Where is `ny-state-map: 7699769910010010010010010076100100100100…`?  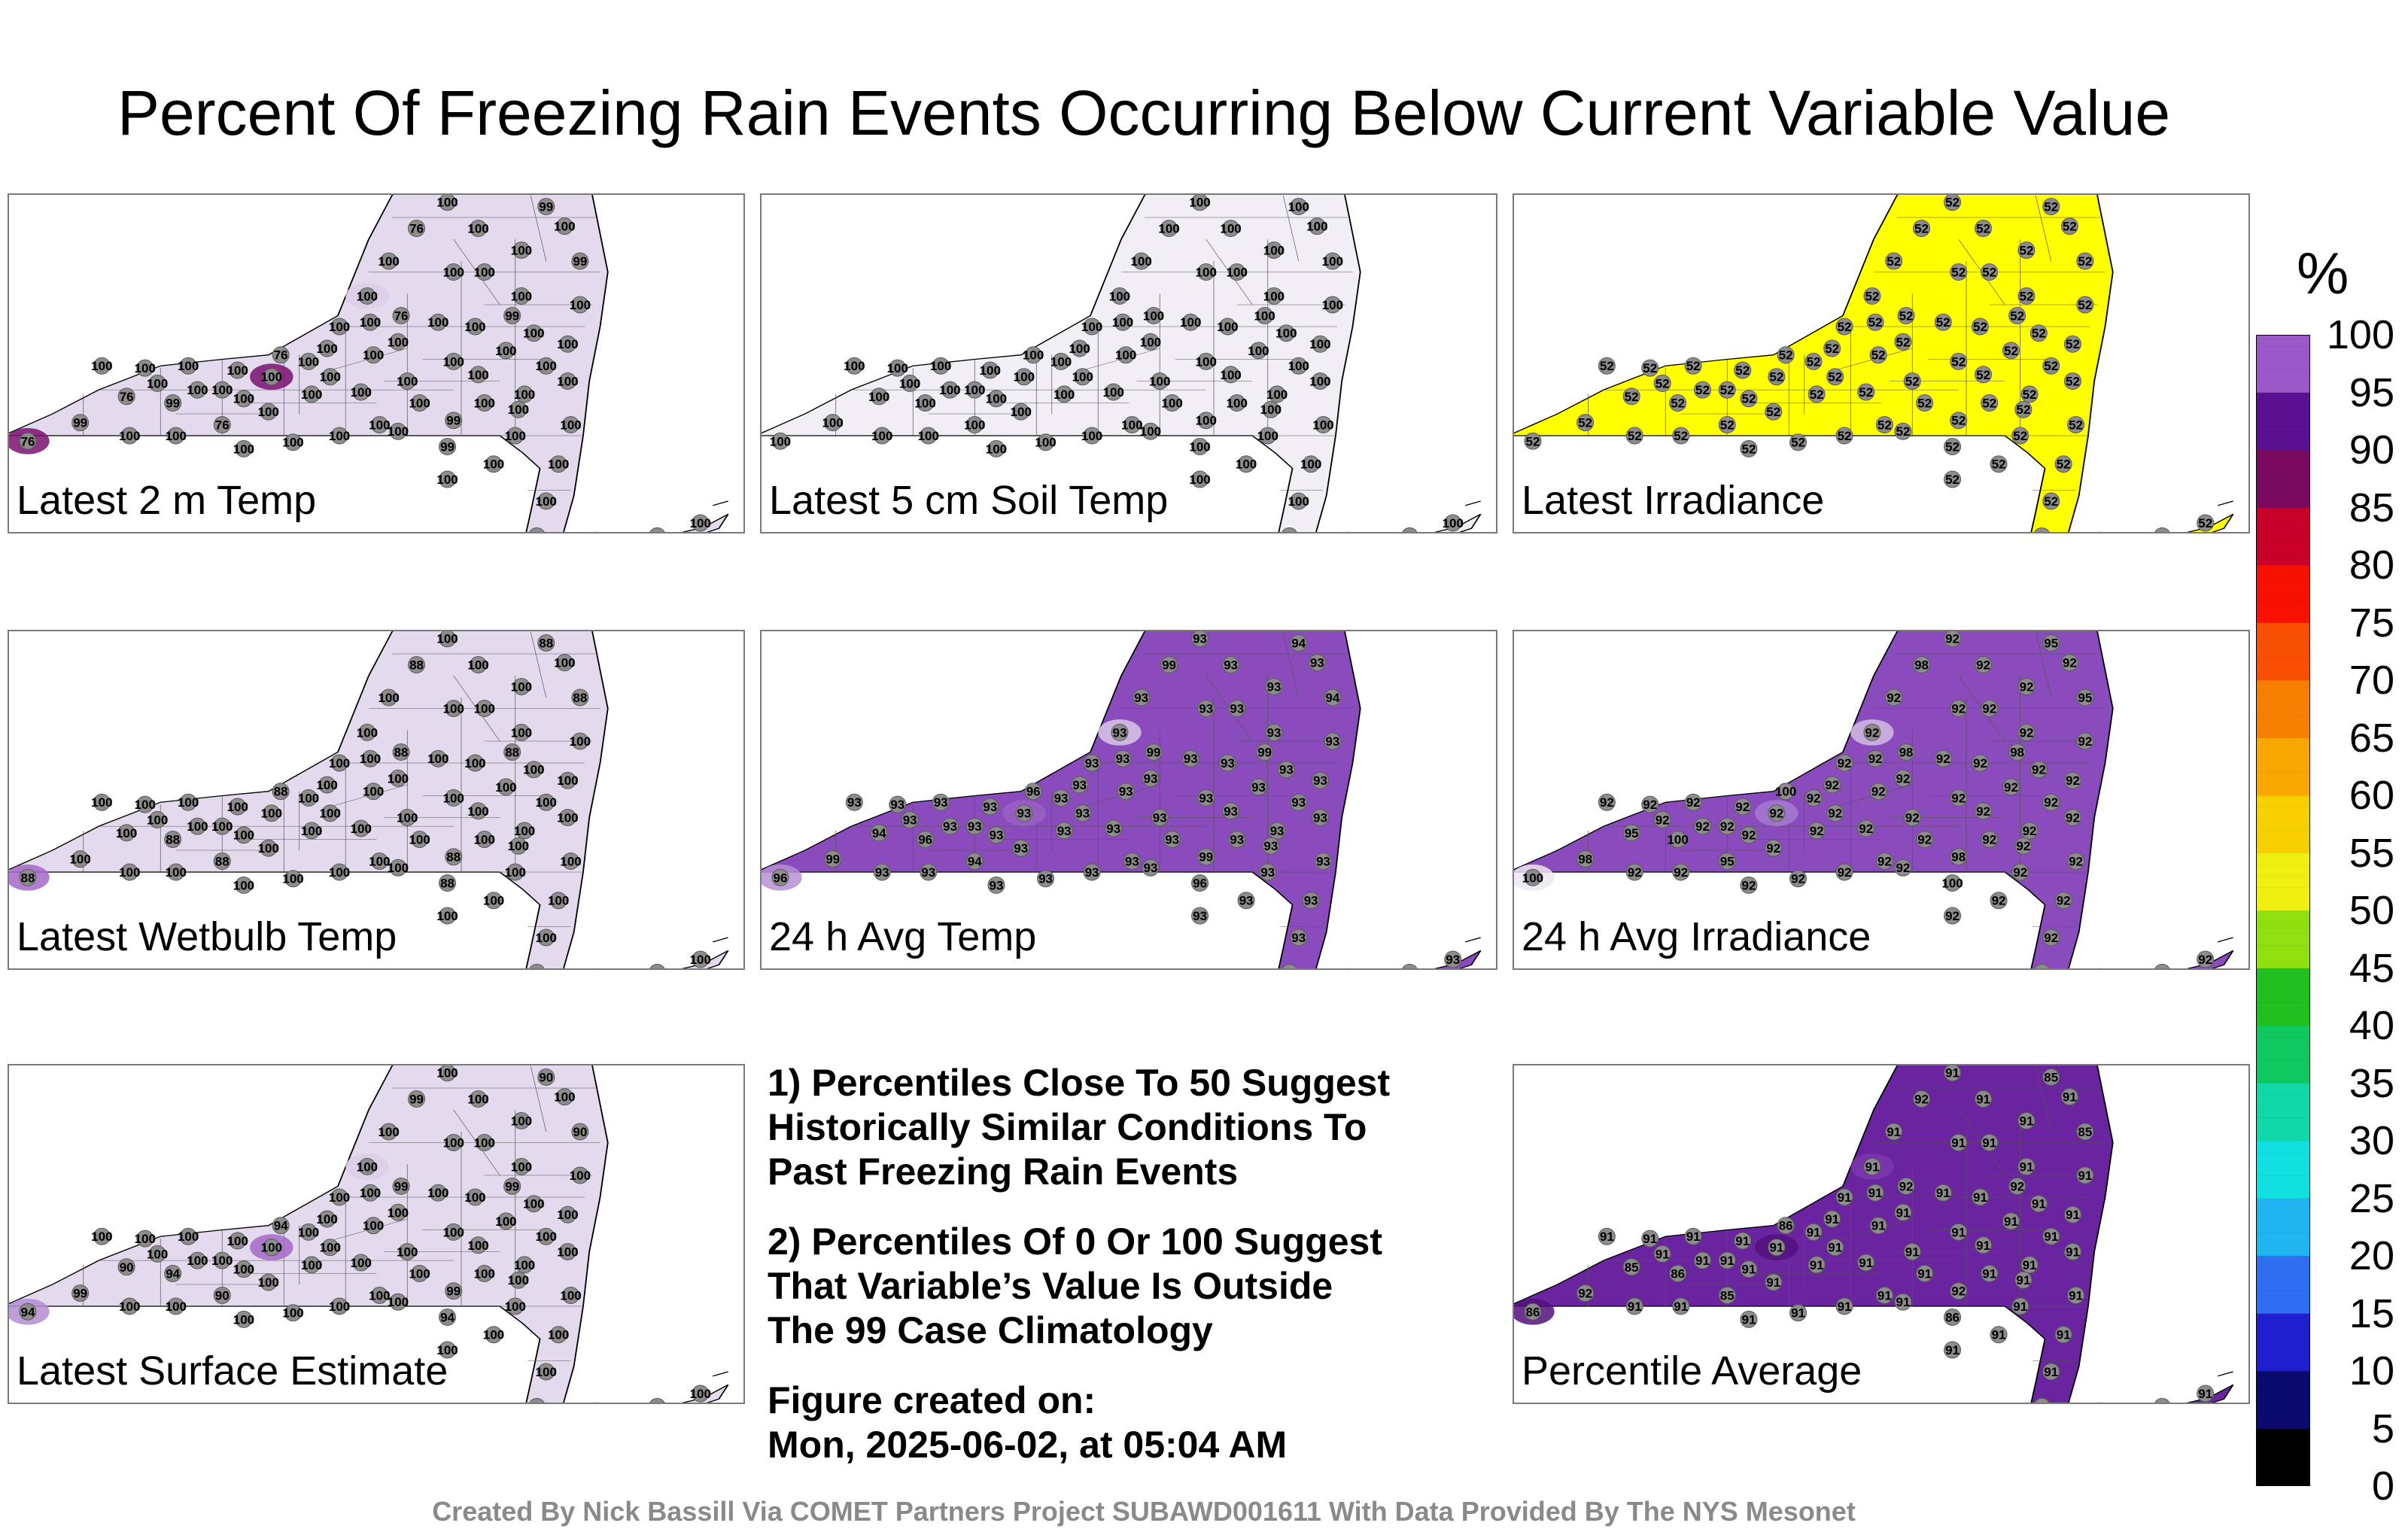 ny-state-map: 7699769910010010010010010076100100100100… is located at coordinates (369, 363).